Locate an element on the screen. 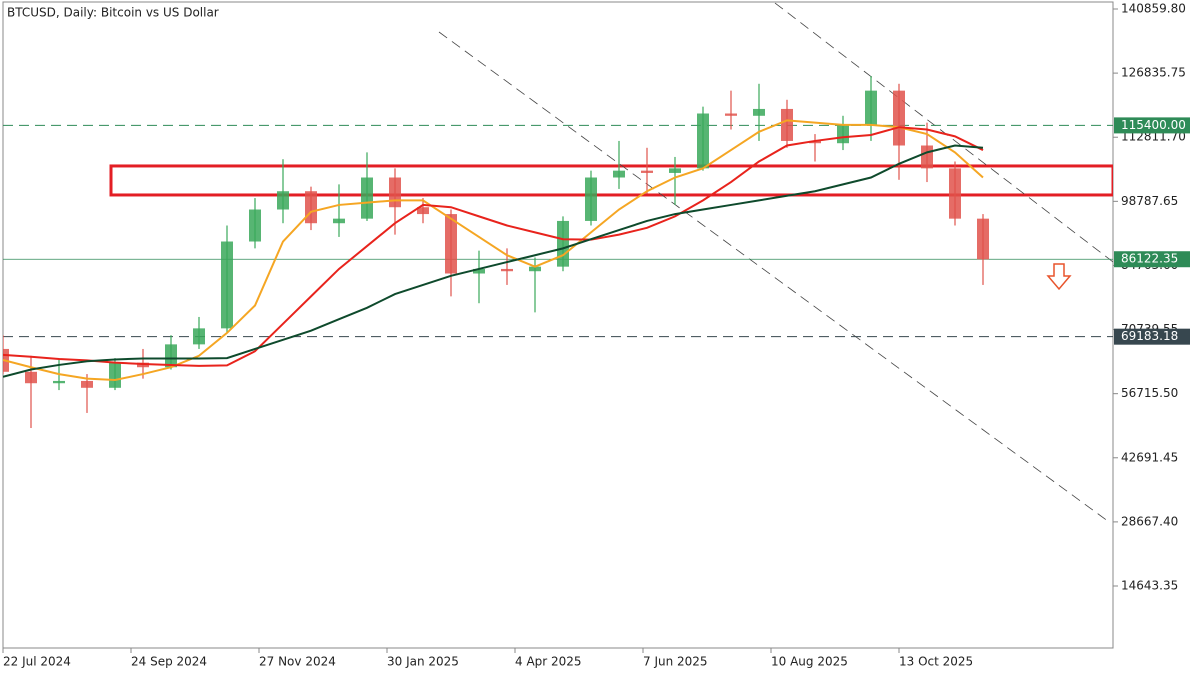  x-tick-label: 30 Jan 2025 is located at coordinates (423, 662).